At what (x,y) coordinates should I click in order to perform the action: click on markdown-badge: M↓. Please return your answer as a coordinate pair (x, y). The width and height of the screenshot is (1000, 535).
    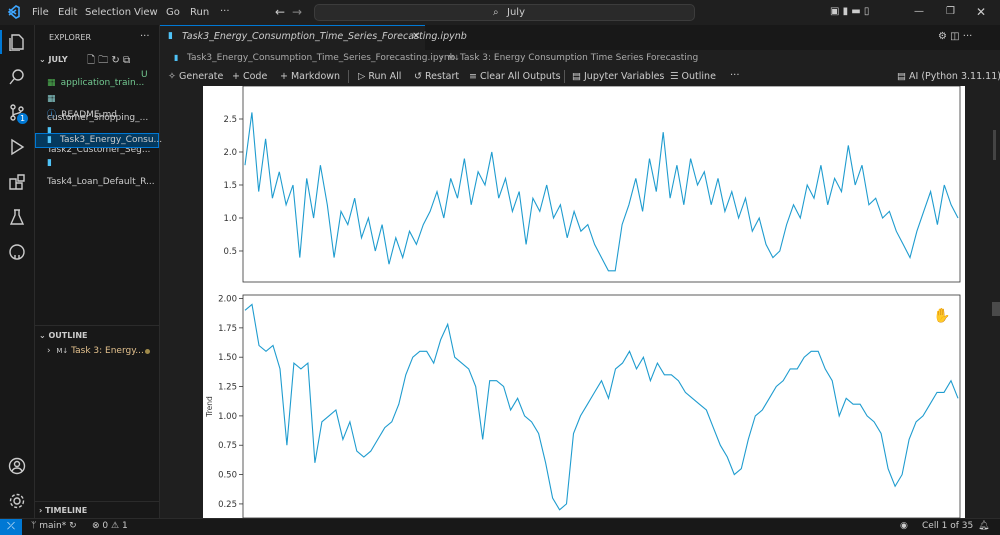
    Looking at the image, I should click on (62, 351).